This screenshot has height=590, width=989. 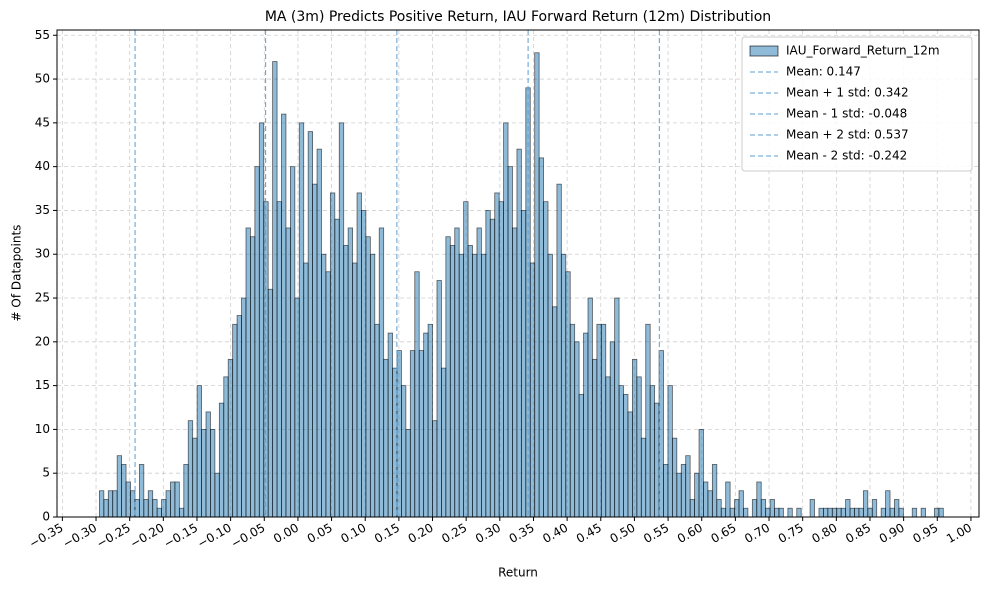 What do you see at coordinates (863, 51) in the screenshot?
I see `legend-label: IAU_Forward_Return_12m` at bounding box center [863, 51].